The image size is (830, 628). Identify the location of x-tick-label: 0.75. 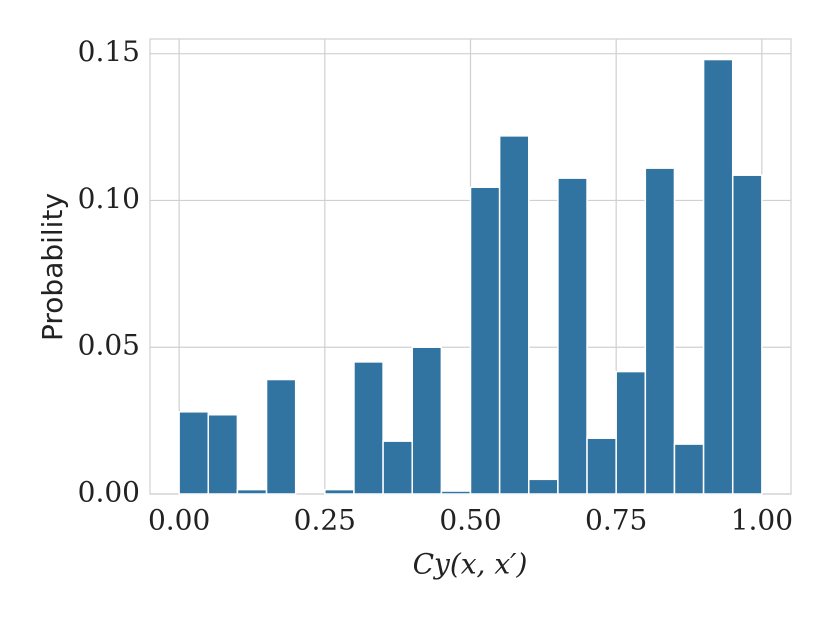
(616, 520).